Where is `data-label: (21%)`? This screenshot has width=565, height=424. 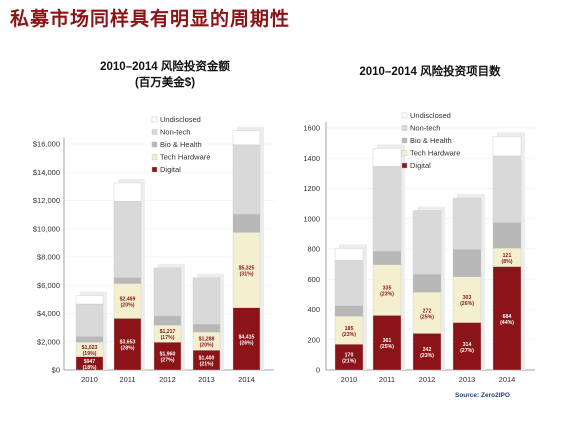 data-label: (21%) is located at coordinates (207, 365).